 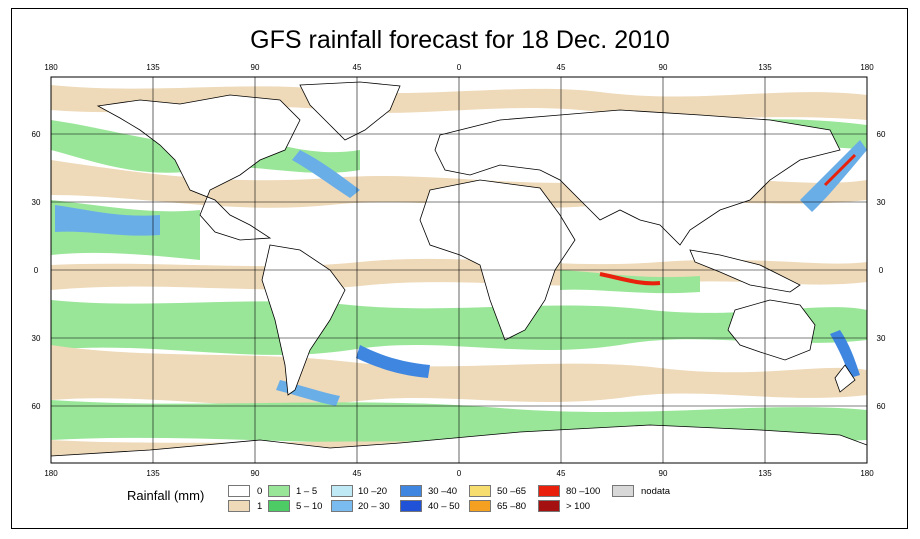 What do you see at coordinates (460, 40) in the screenshot?
I see `map-title: GFS rainfall forecast for 18 Dec. 2010` at bounding box center [460, 40].